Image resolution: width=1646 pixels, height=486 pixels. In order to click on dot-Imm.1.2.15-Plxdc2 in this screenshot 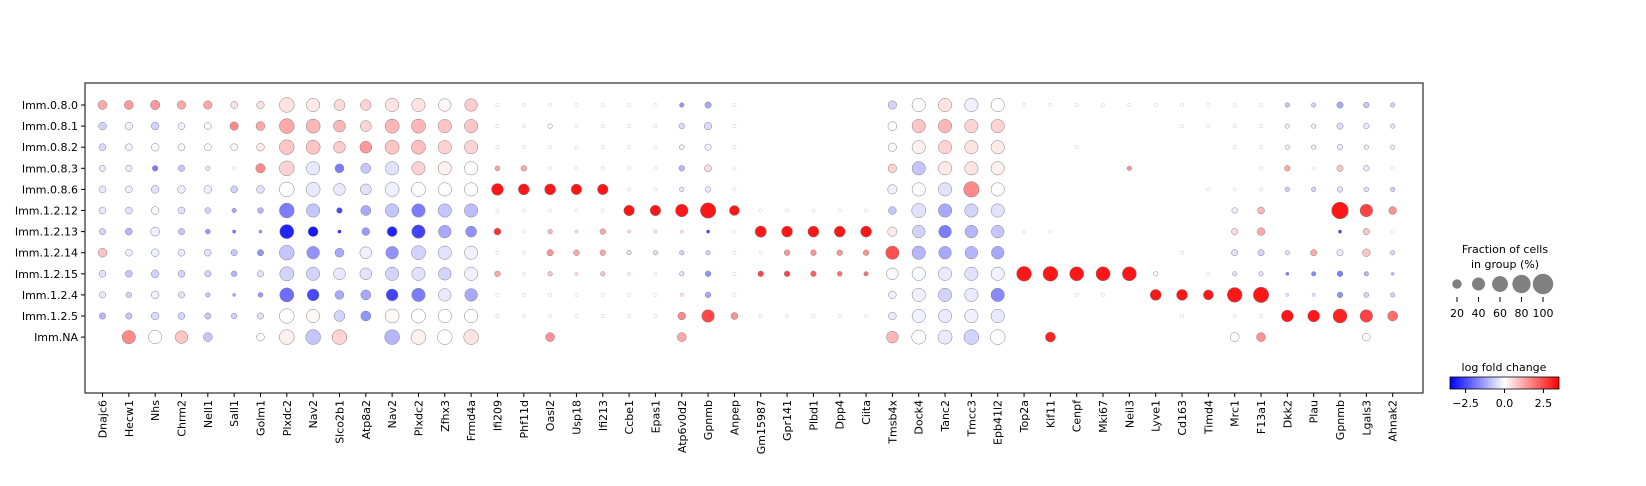, I will do `click(287, 274)`.